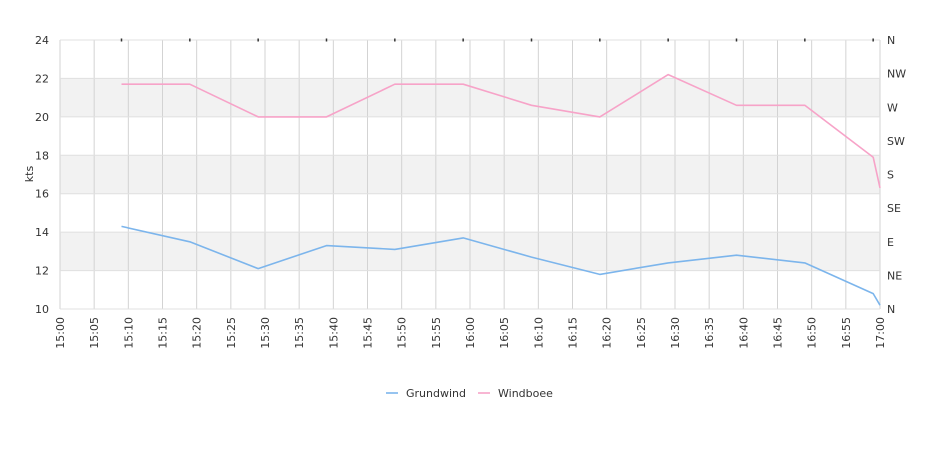  I want to click on y-tick-label: 14, so click(42, 232).